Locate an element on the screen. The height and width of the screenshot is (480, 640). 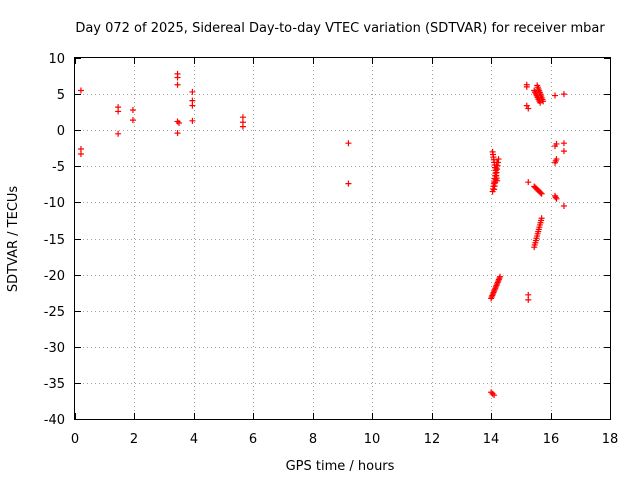
x-tick-label: 10 is located at coordinates (372, 439).